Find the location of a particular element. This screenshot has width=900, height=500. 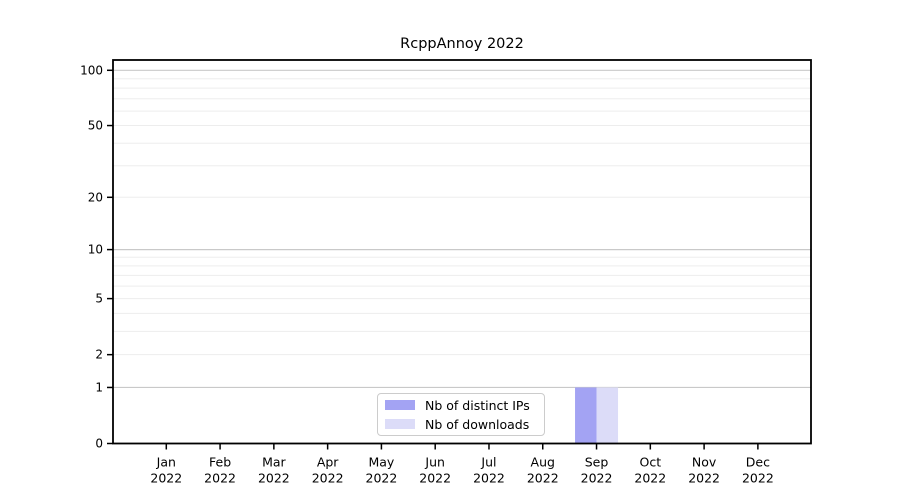

x-tick-label-month: Feb is located at coordinates (220, 462).